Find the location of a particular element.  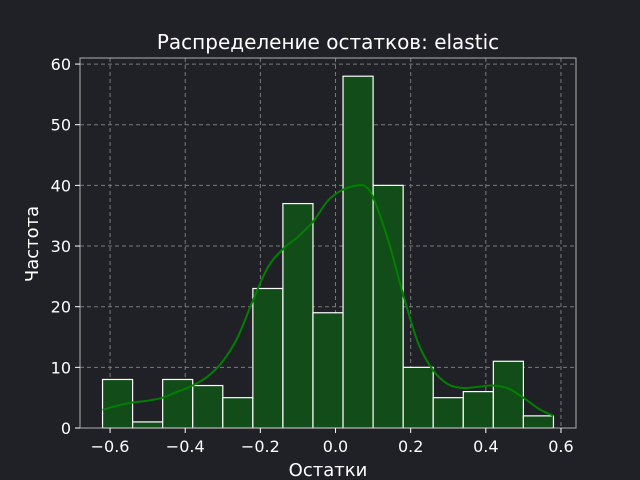

x-tick-label: 0.2 is located at coordinates (410, 446).